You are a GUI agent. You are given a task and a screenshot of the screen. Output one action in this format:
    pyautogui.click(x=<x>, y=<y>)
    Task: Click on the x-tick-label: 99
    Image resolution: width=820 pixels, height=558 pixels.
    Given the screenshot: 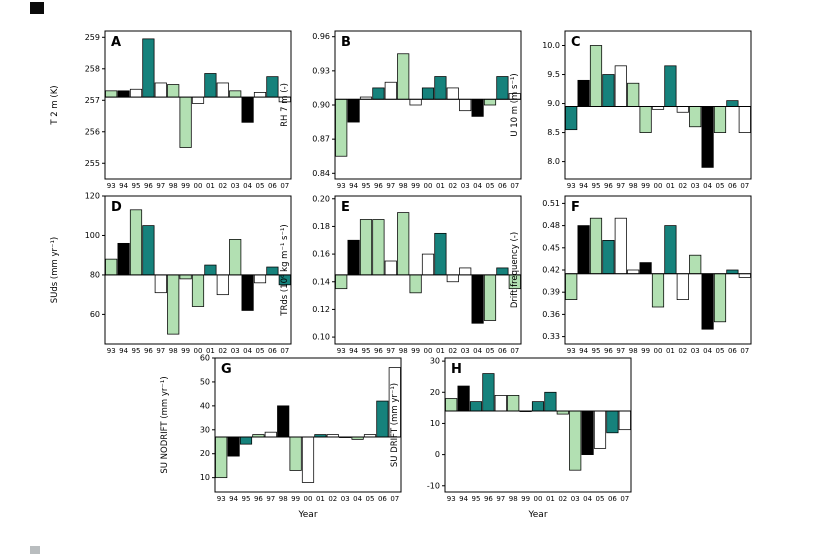 What is the action you would take?
    pyautogui.click(x=645, y=186)
    